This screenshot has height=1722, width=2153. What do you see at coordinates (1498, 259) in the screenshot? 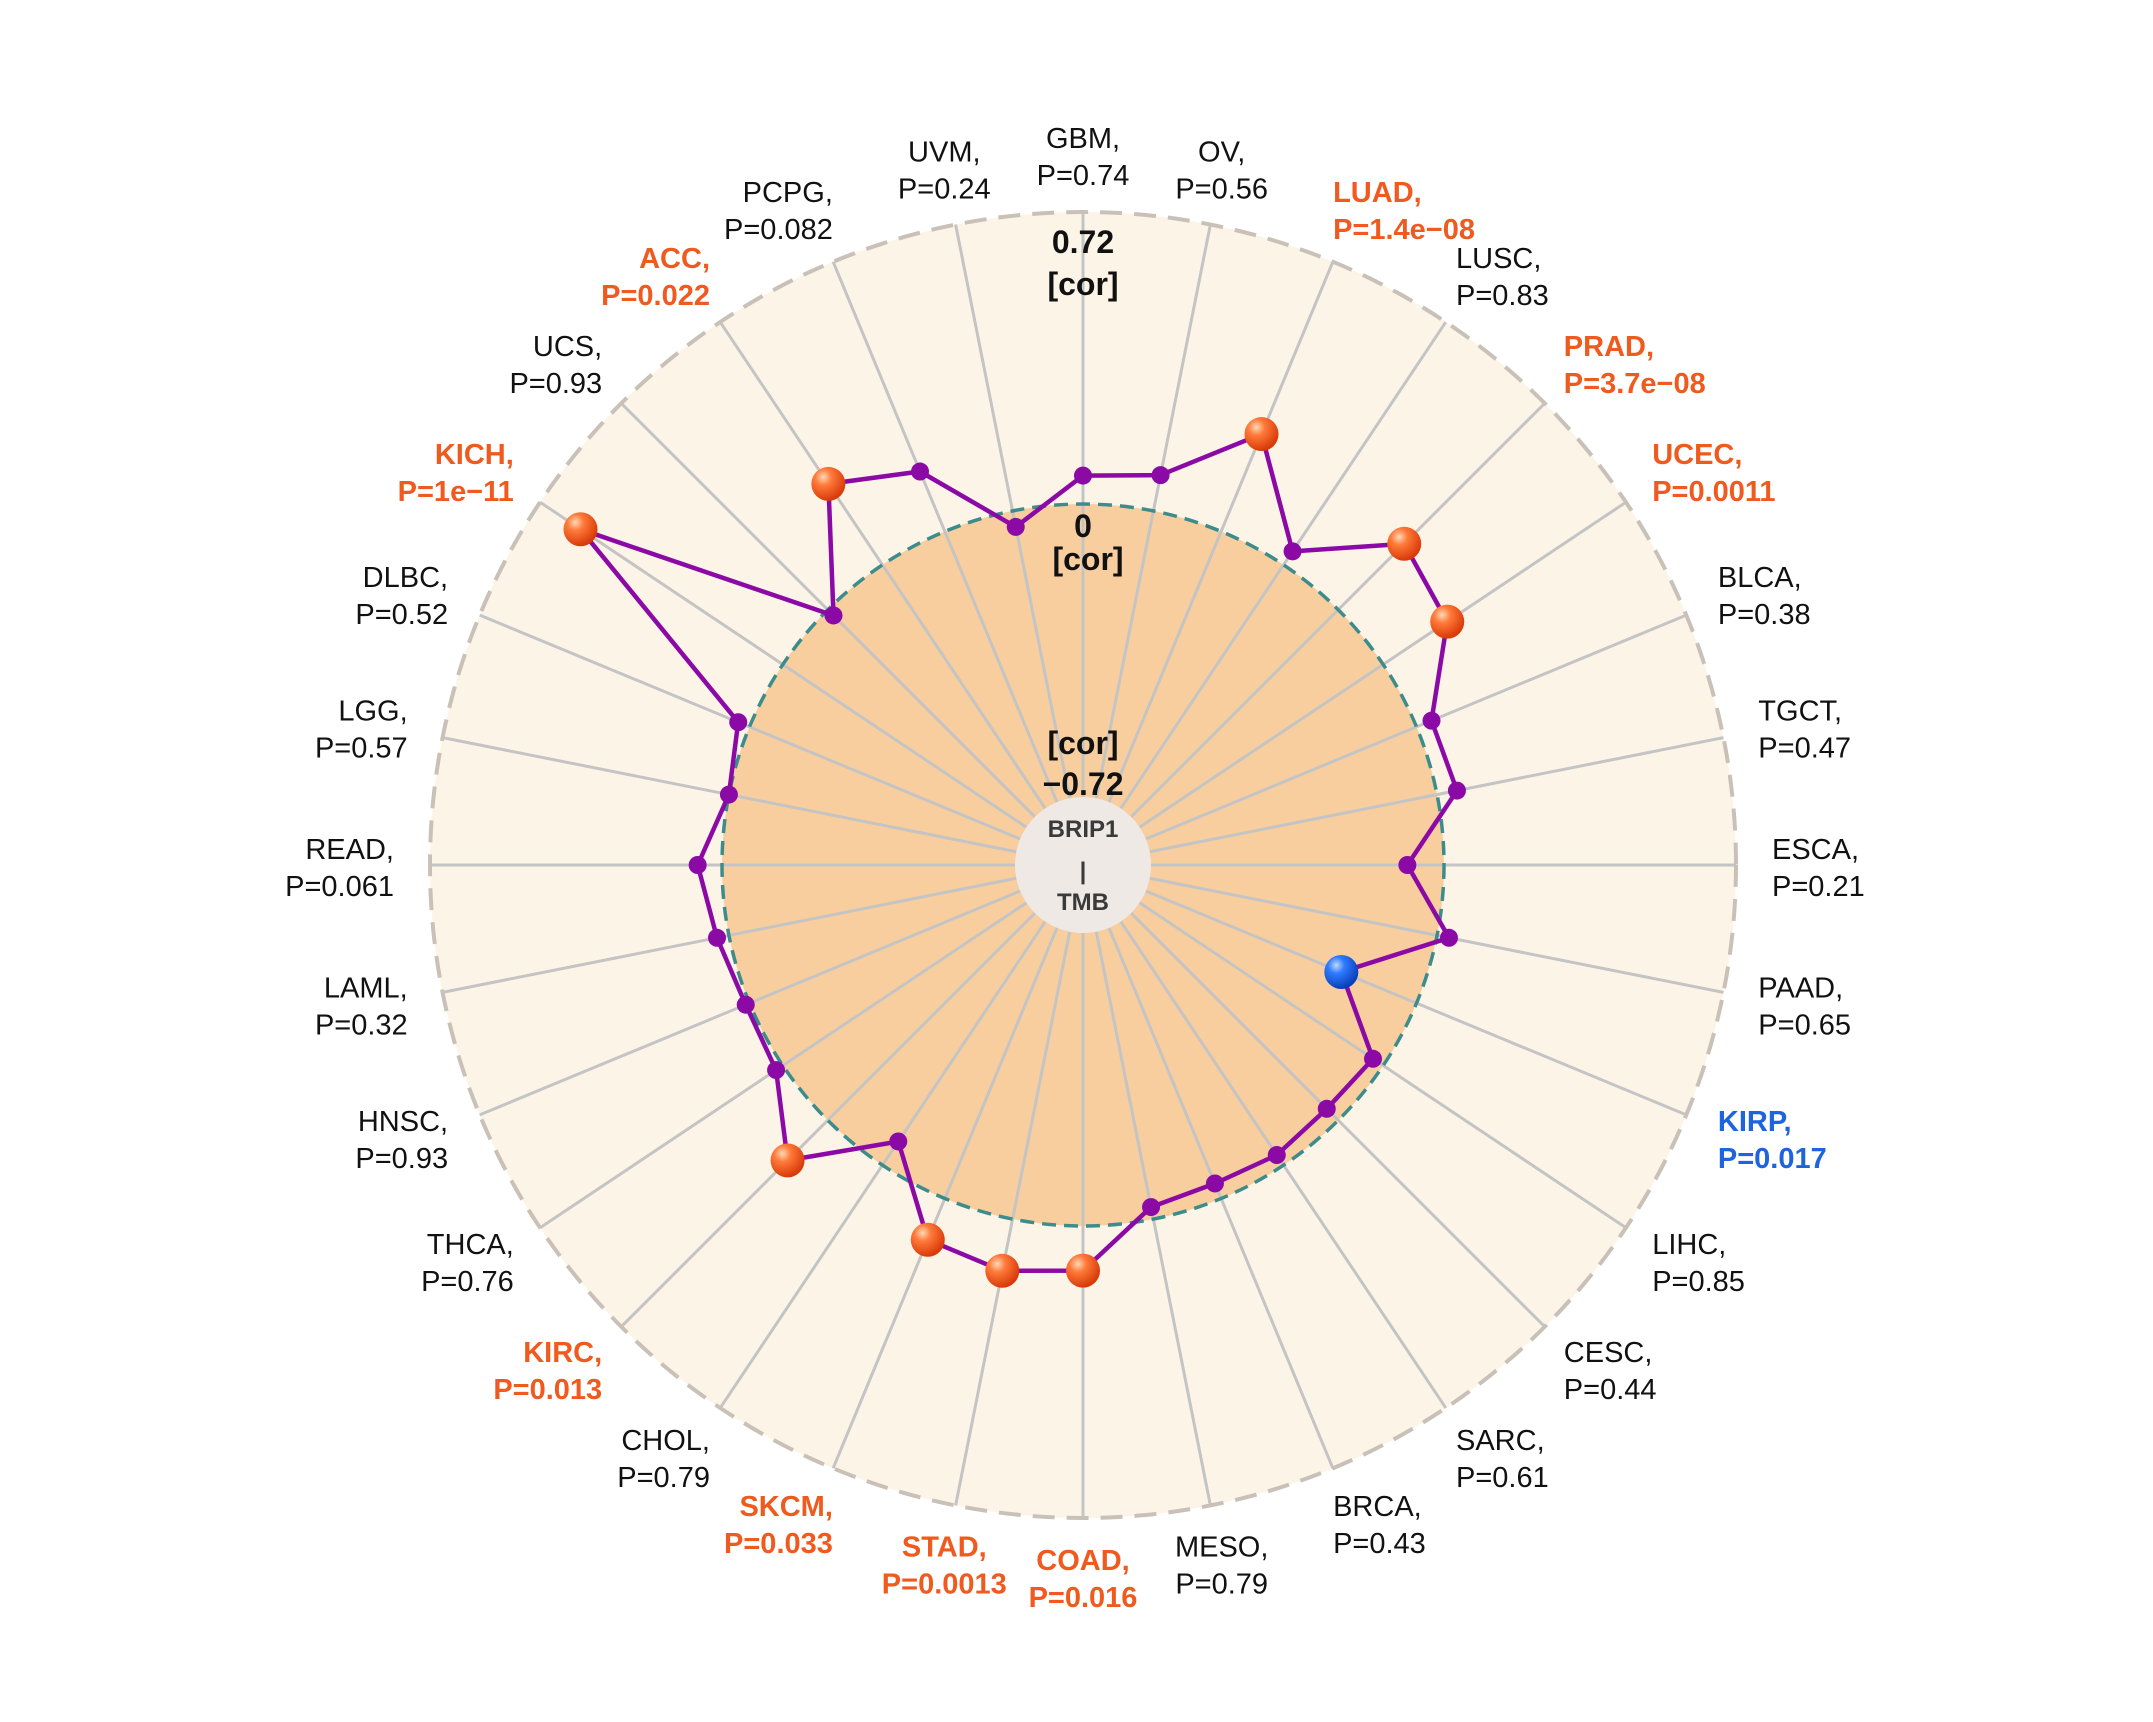
I see `category-name: LUSC,` at bounding box center [1498, 259].